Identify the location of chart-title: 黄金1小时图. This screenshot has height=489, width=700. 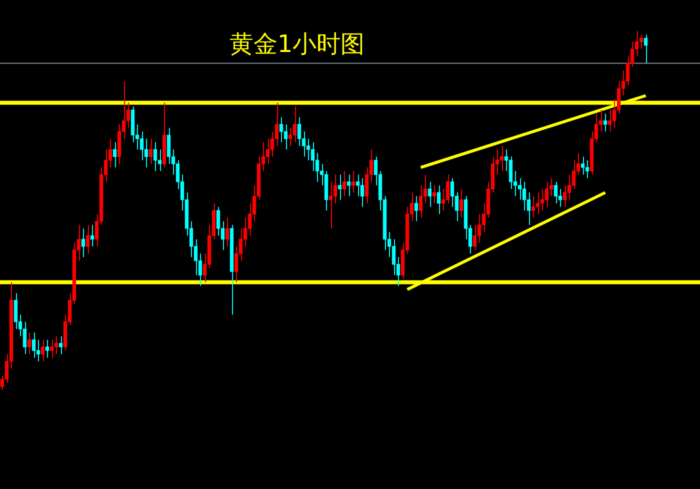
(297, 44).